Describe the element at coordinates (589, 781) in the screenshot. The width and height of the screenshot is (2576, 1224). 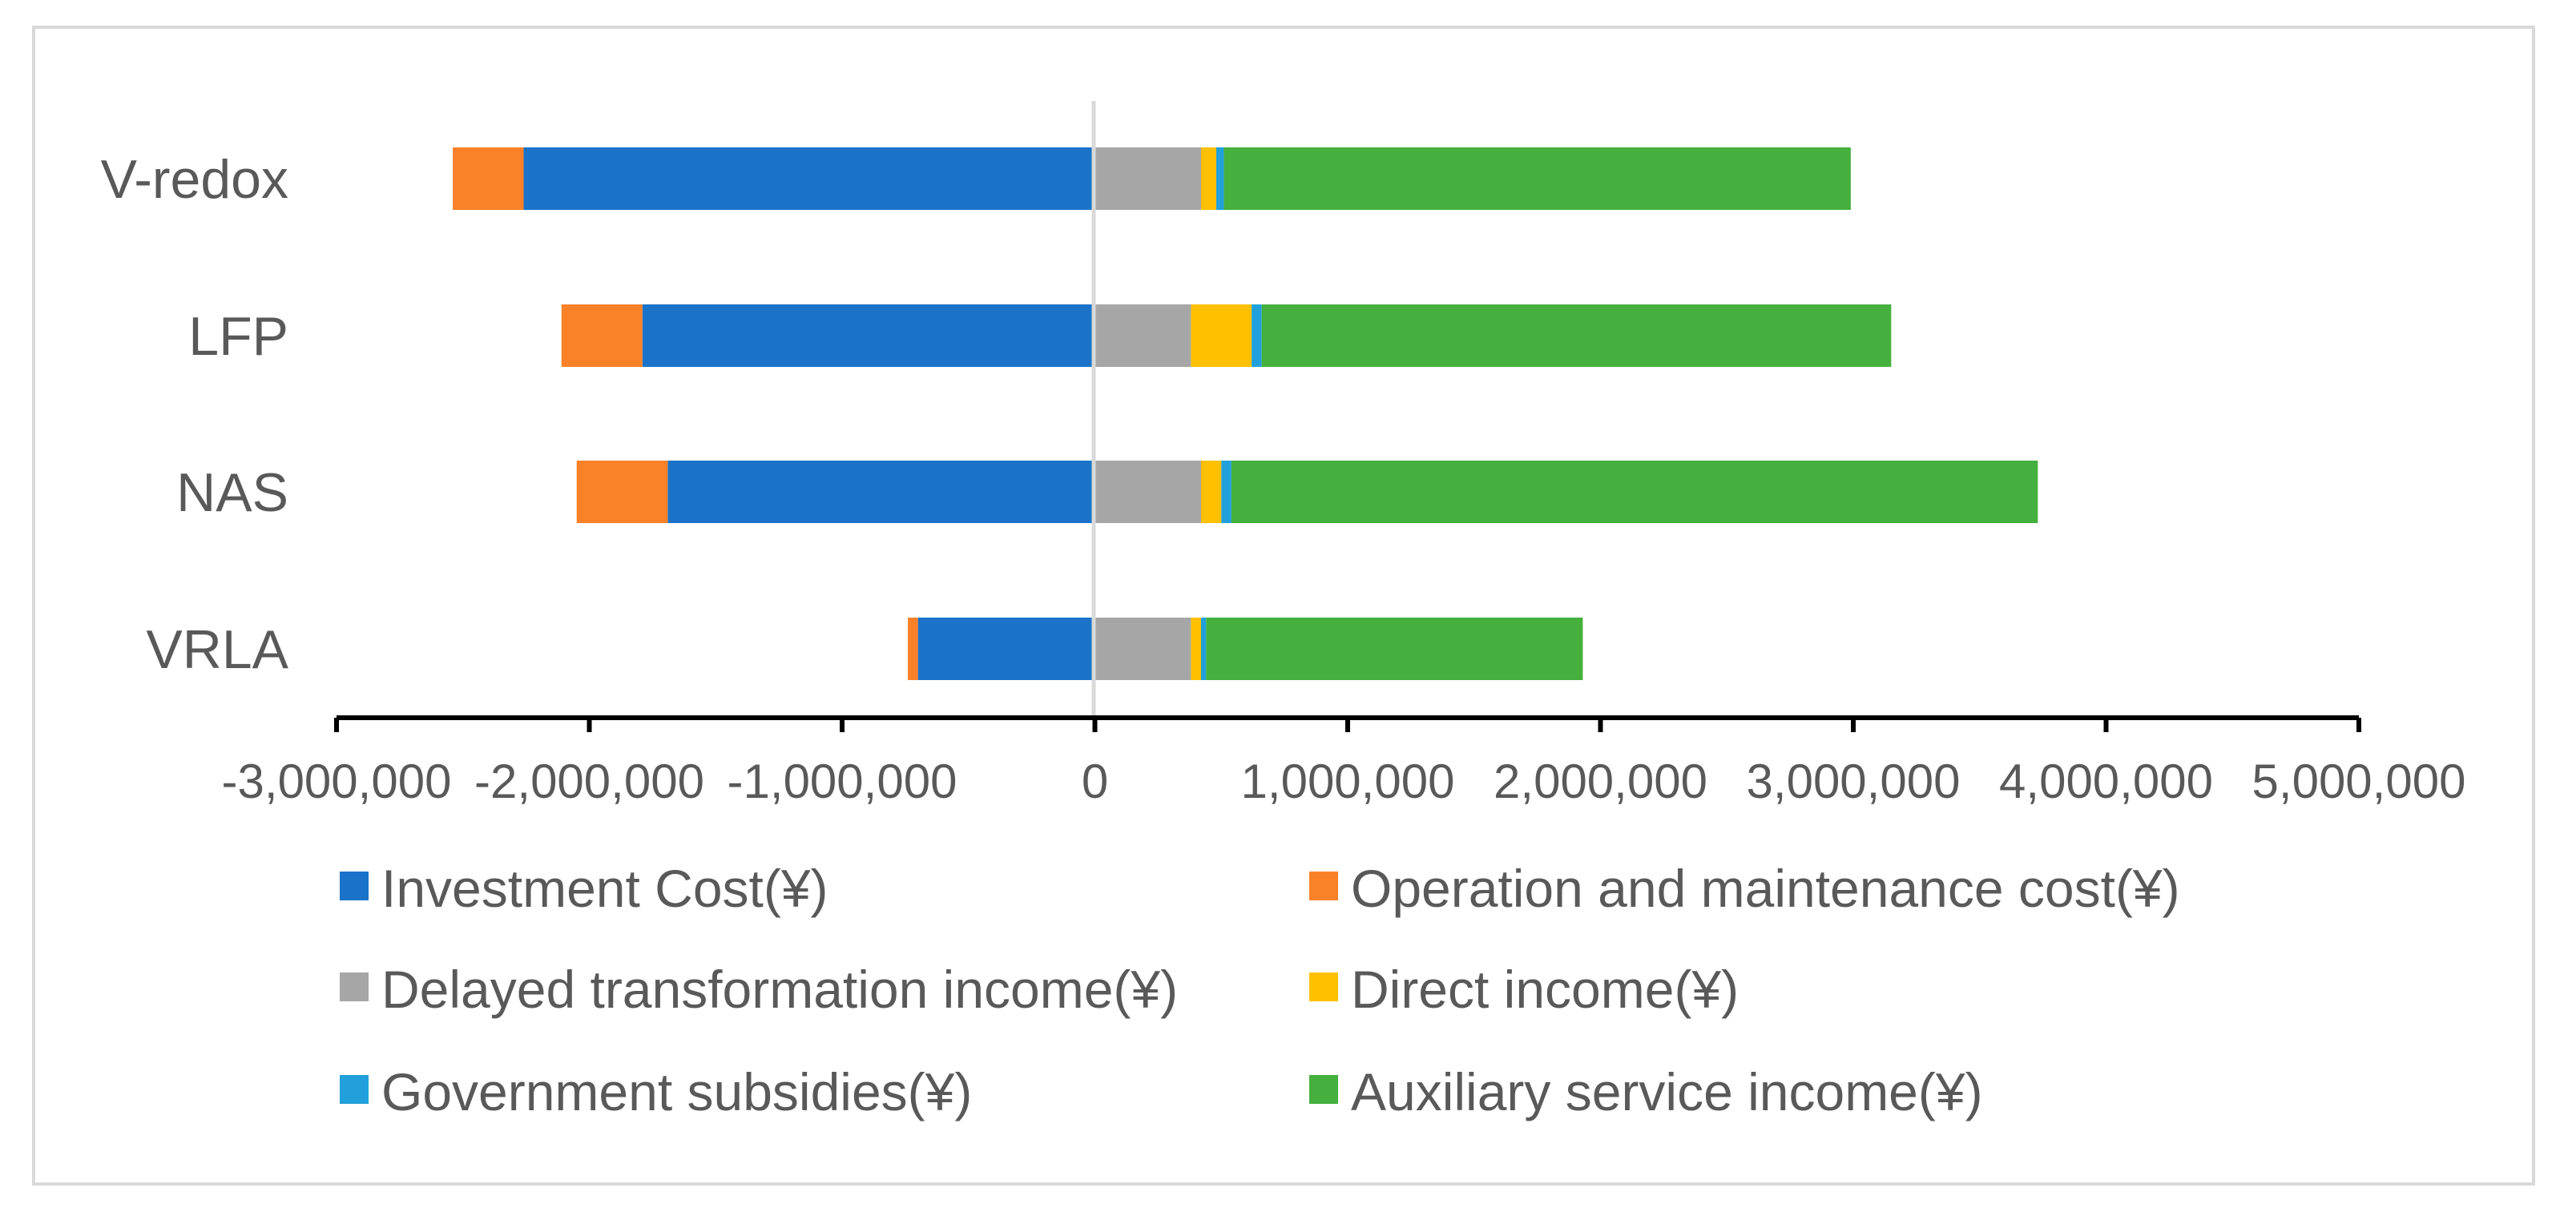
I see `x-tick-label: -2,000,000` at that location.